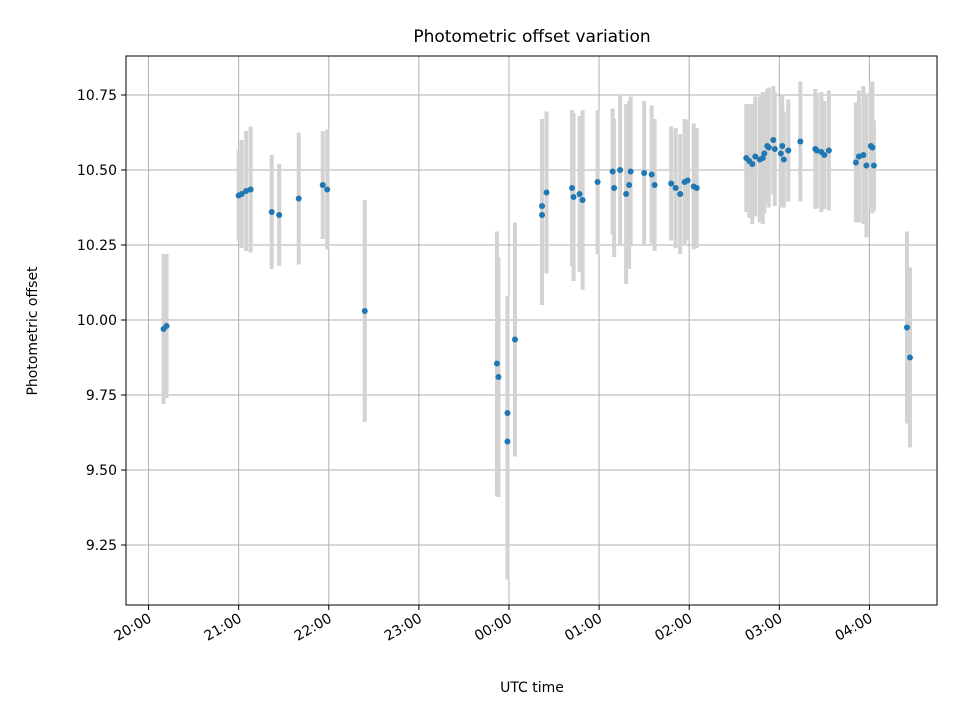 The image size is (960, 720). Describe the element at coordinates (223, 628) in the screenshot. I see `x-tick-label: 21:00` at that location.